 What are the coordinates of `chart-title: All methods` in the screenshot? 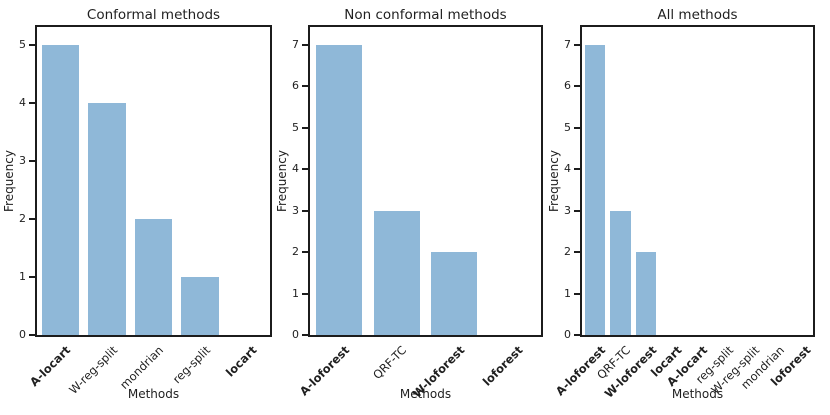 It's located at (697, 15).